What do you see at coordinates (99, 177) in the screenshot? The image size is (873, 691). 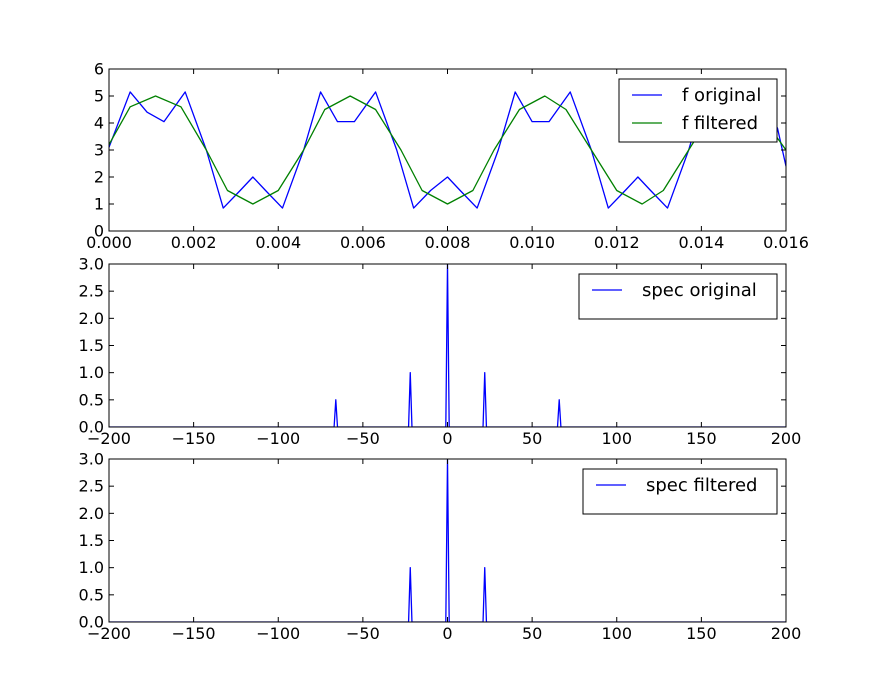 I see `chart-1-y-tick-label: 2` at bounding box center [99, 177].